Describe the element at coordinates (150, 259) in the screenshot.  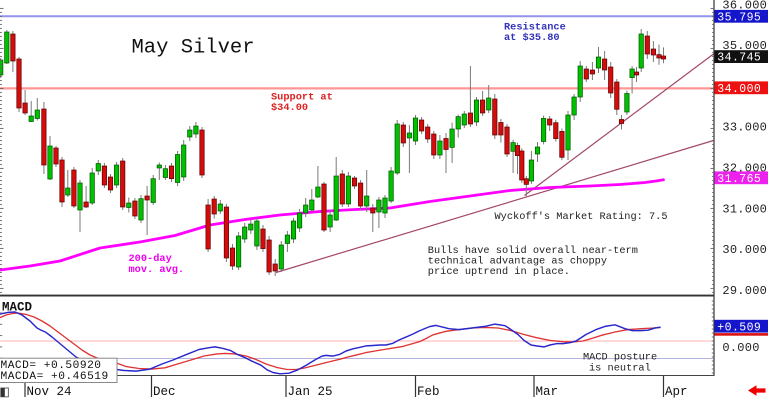
I see `svg-text: 200-day` at that location.